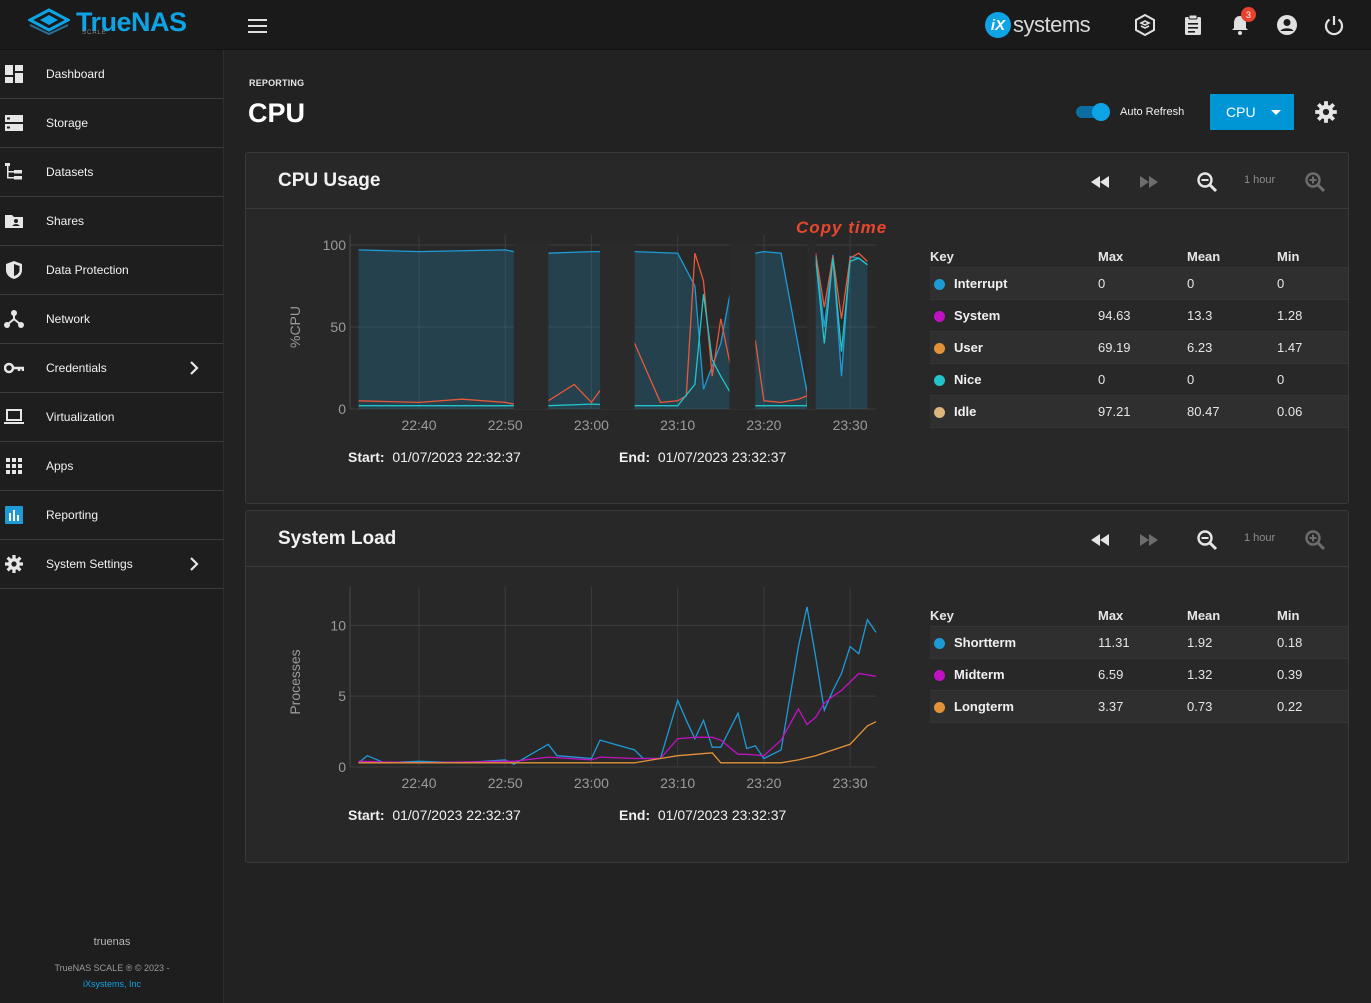 Image resolution: width=1371 pixels, height=1003 pixels. Describe the element at coordinates (1038, 25) in the screenshot. I see `ixsystems-logo: iX systems` at that location.